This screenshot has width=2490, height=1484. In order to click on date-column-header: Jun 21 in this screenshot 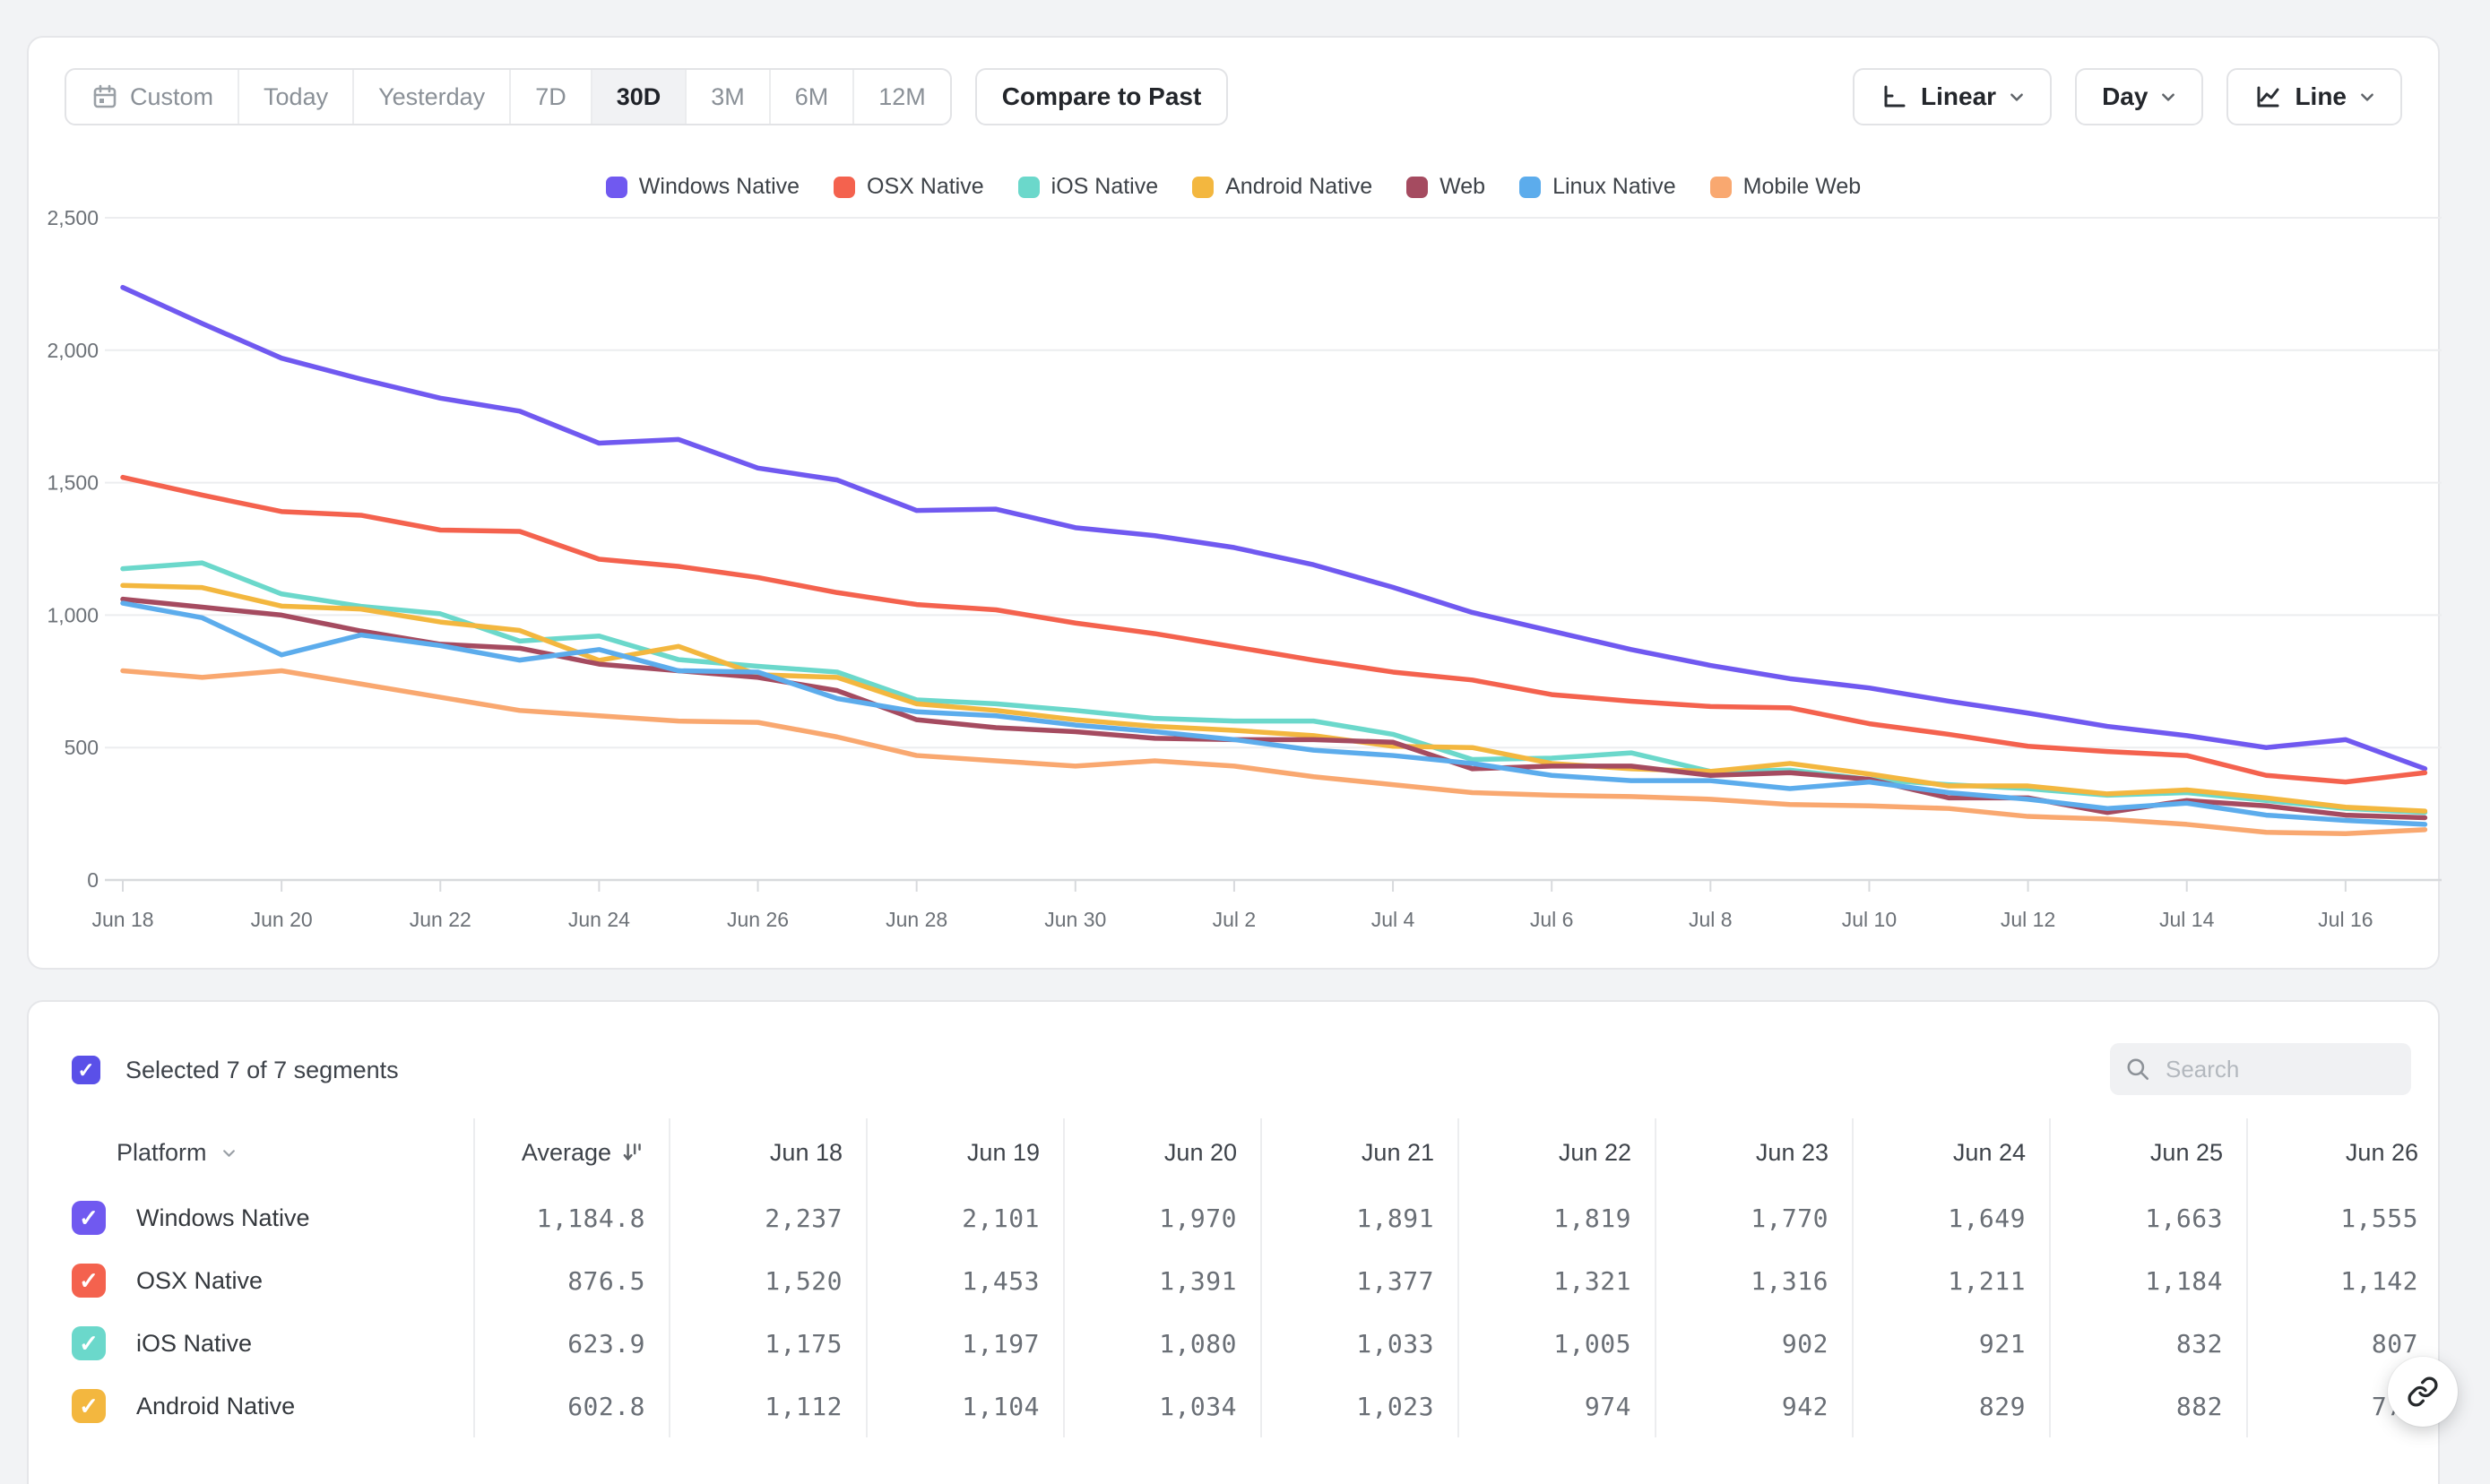, I will do `click(1360, 1152)`.